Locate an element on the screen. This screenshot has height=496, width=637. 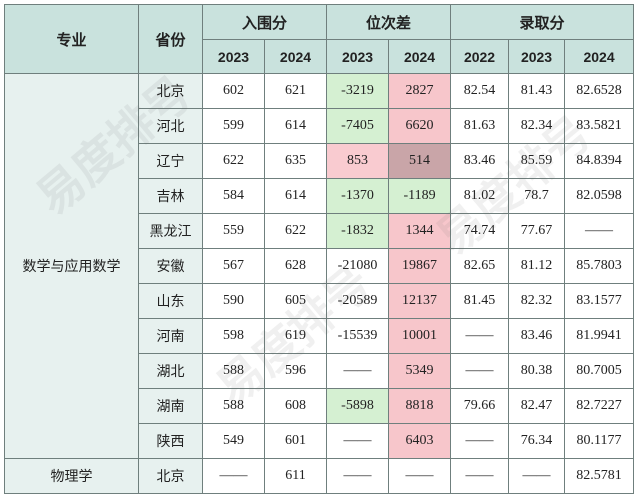
province-cell: 辽宁 is located at coordinates (170, 161).